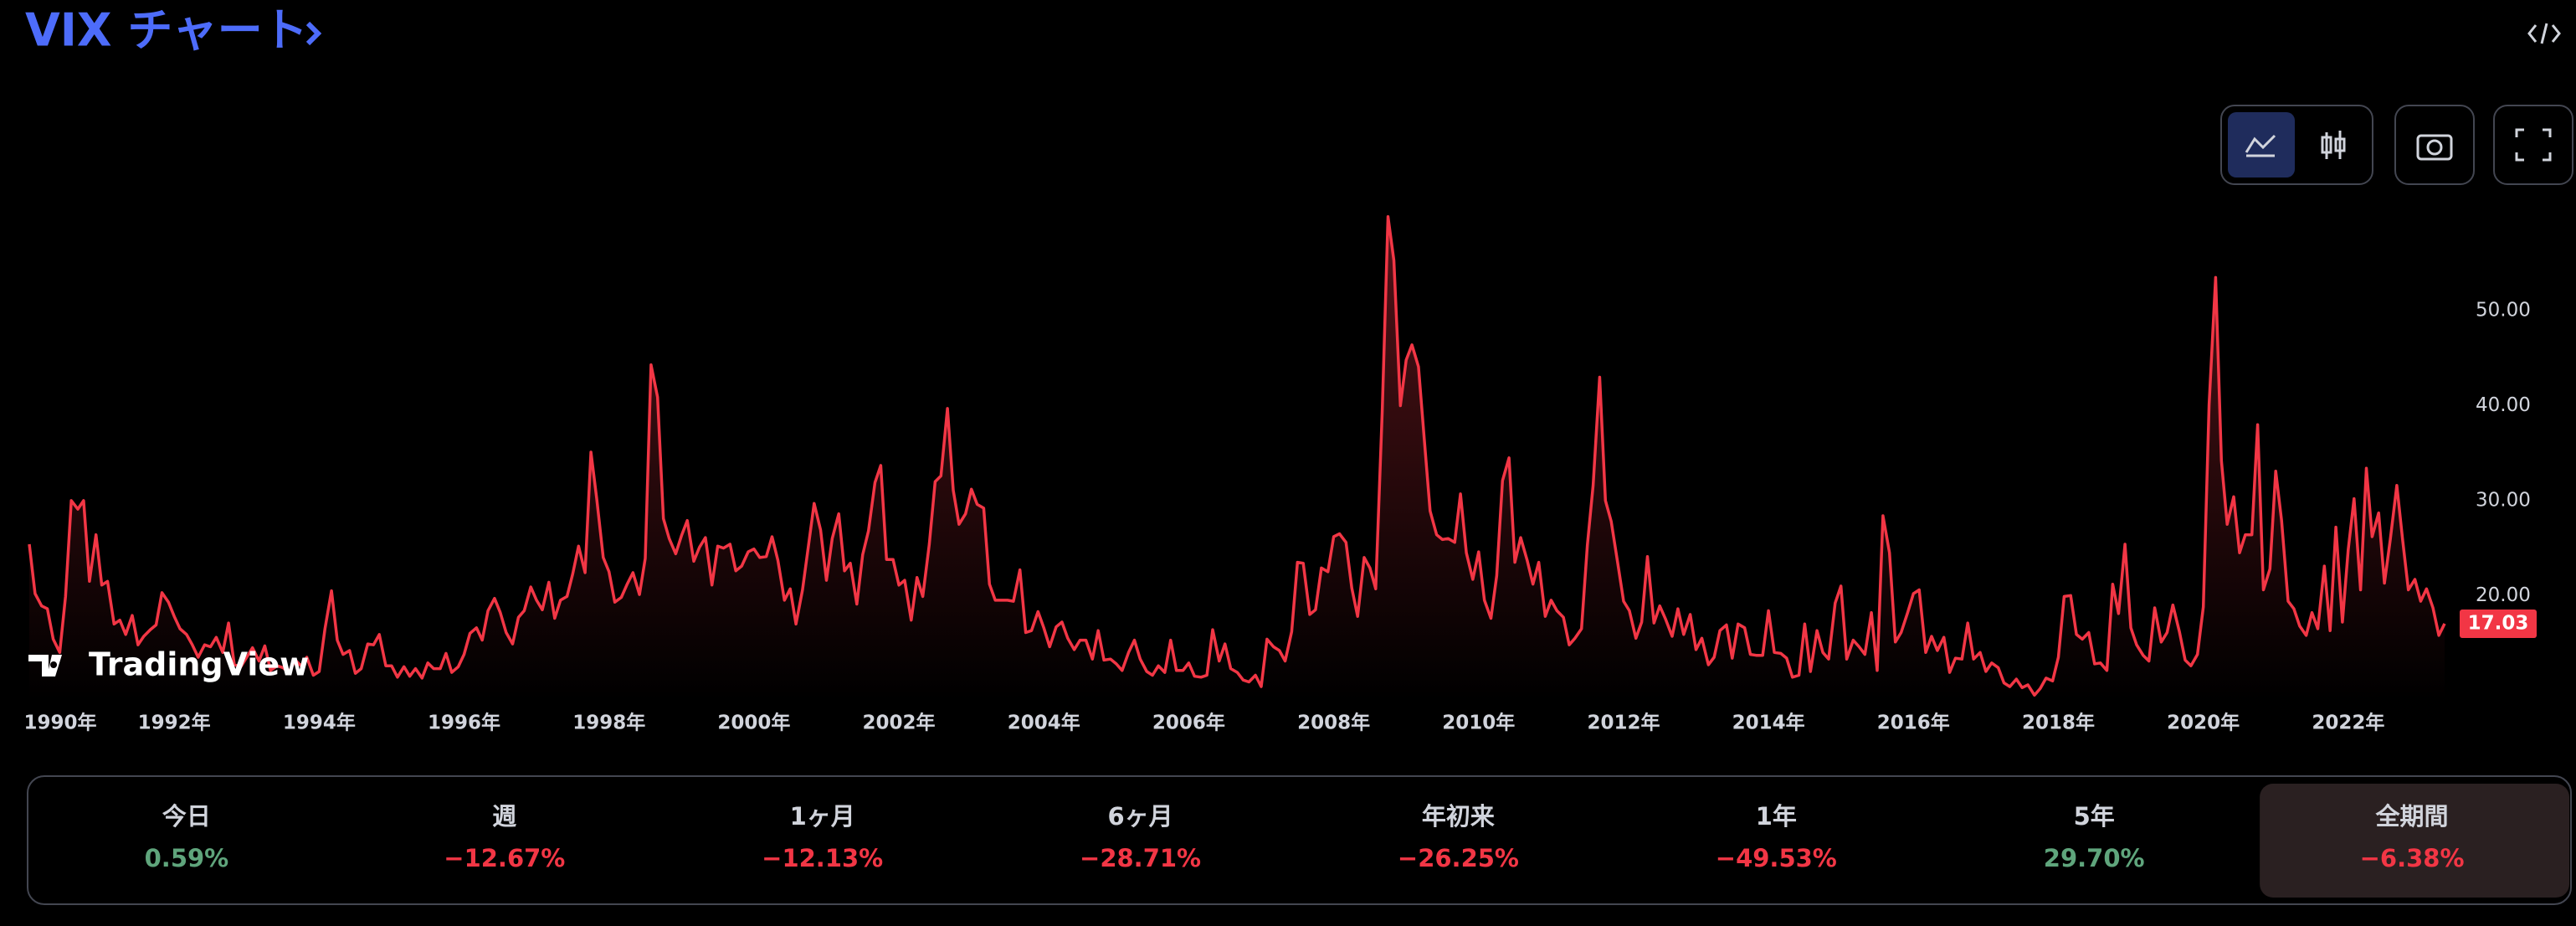 The height and width of the screenshot is (926, 2576). What do you see at coordinates (2094, 817) in the screenshot?
I see `period-label: 5年` at bounding box center [2094, 817].